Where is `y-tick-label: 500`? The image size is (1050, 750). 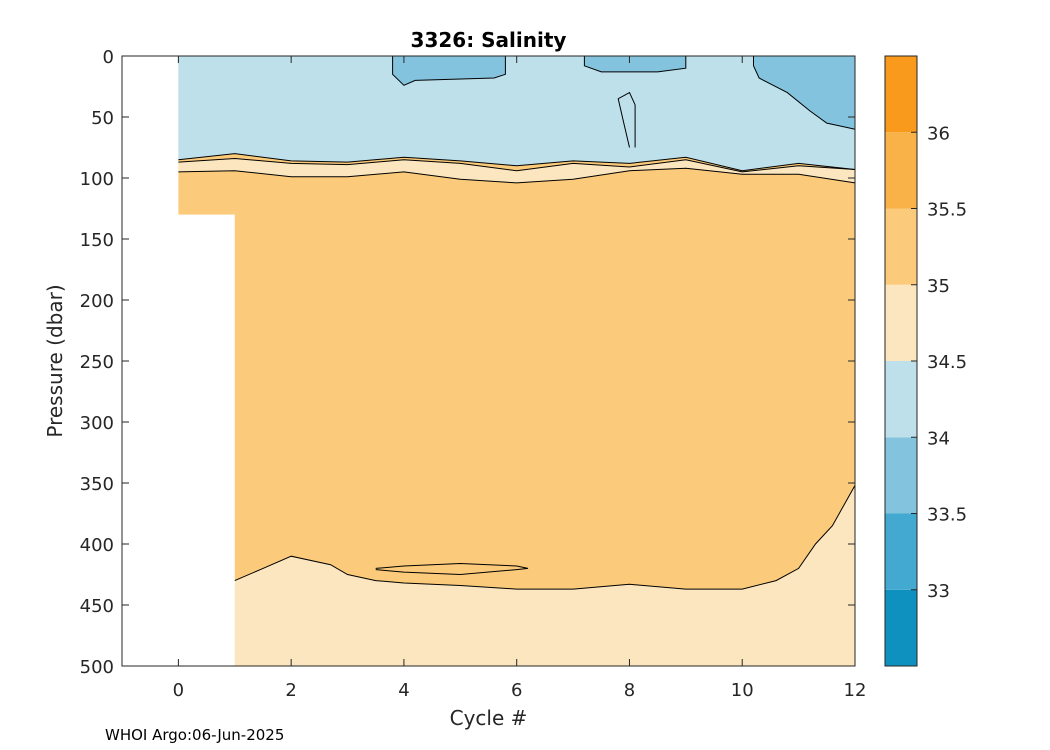 y-tick-label: 500 is located at coordinates (97, 667).